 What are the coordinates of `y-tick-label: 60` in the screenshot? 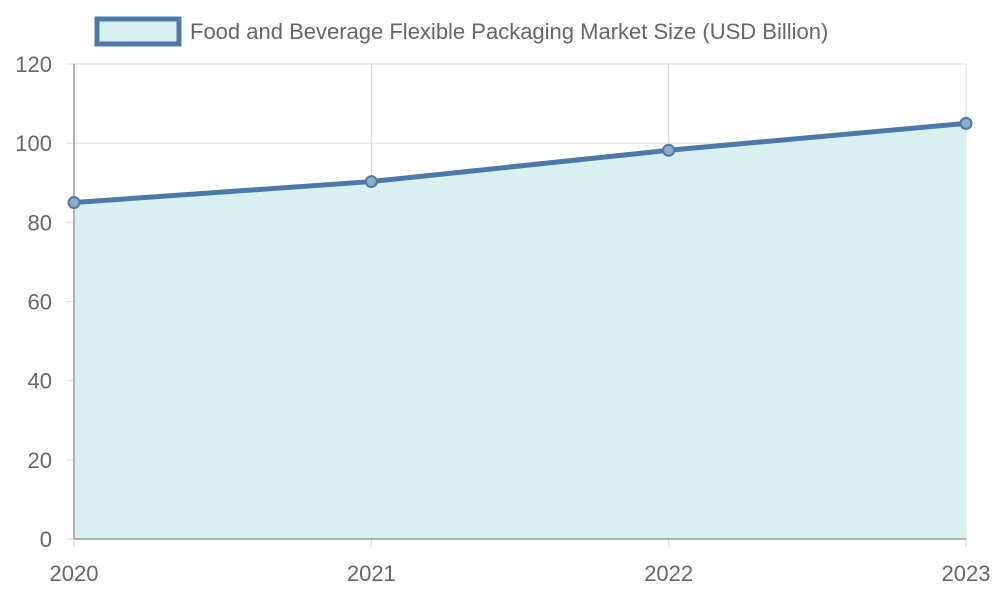 It's located at (40, 302).